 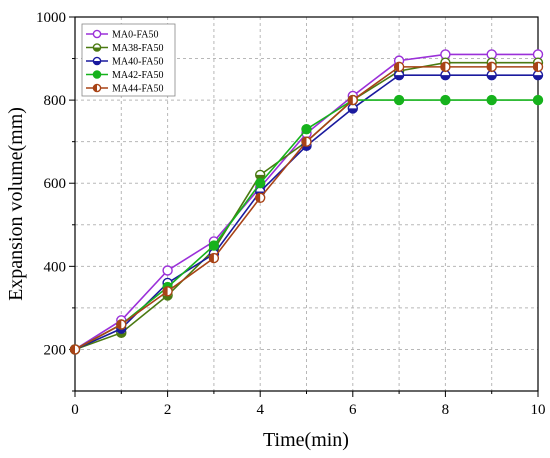 What do you see at coordinates (55, 101) in the screenshot?
I see `y-tick-label: 800` at bounding box center [55, 101].